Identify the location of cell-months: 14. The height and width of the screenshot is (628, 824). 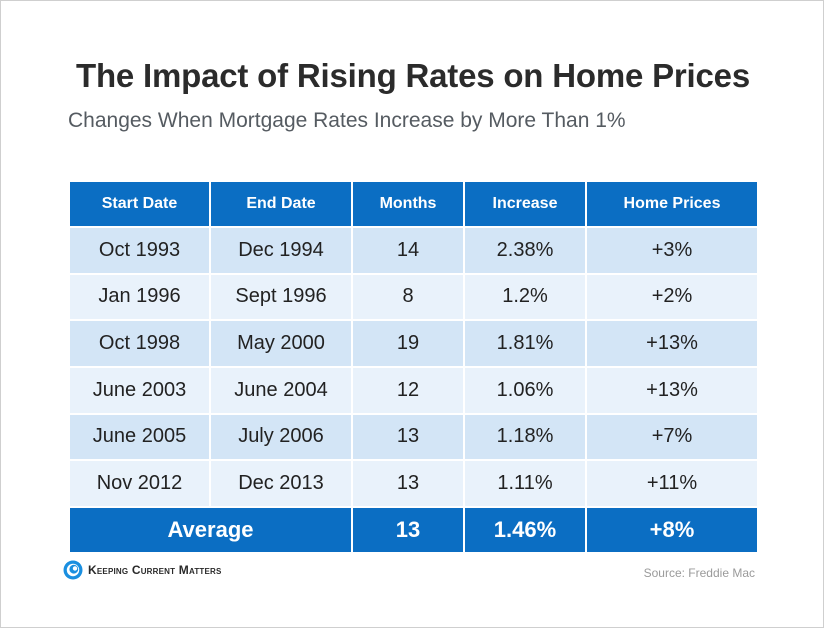
(408, 250).